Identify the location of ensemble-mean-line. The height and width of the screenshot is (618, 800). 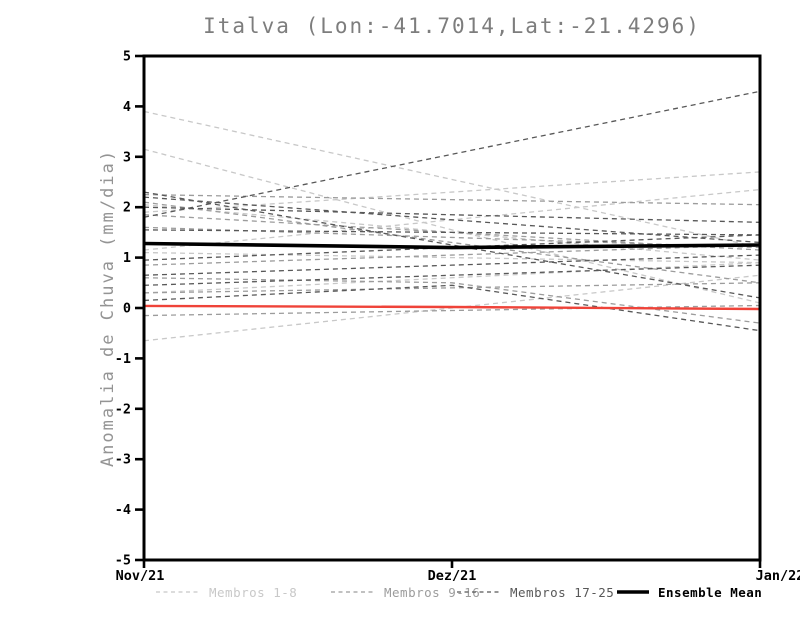
(452, 245).